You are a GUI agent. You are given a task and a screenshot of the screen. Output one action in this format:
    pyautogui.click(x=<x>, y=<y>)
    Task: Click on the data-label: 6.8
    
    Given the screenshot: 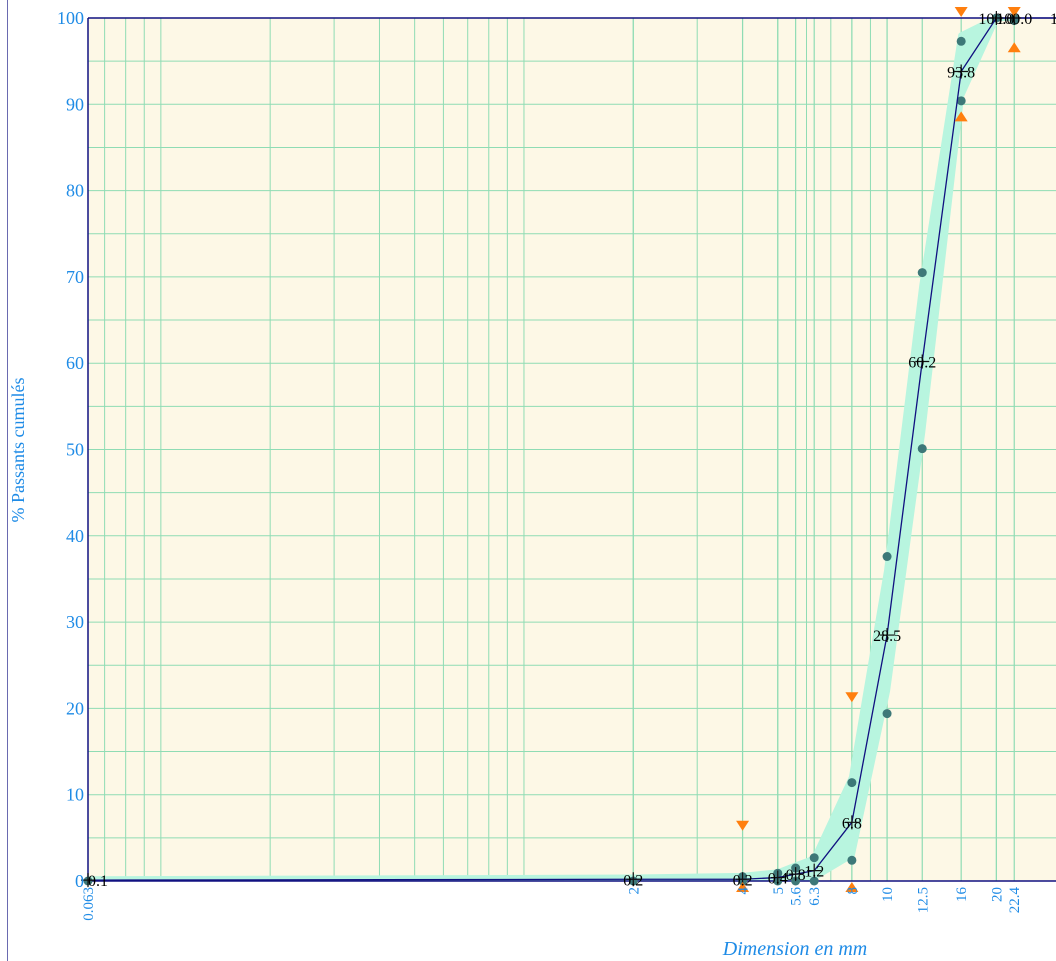 What is the action you would take?
    pyautogui.click(x=852, y=823)
    